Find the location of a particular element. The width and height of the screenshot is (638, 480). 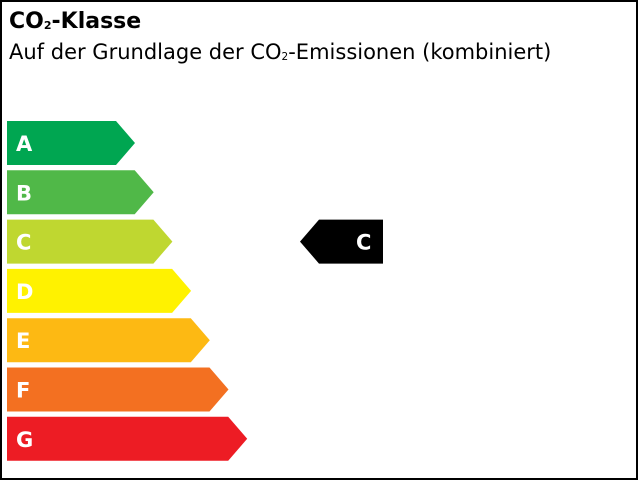

class-bar-e: E is located at coordinates (108, 340).